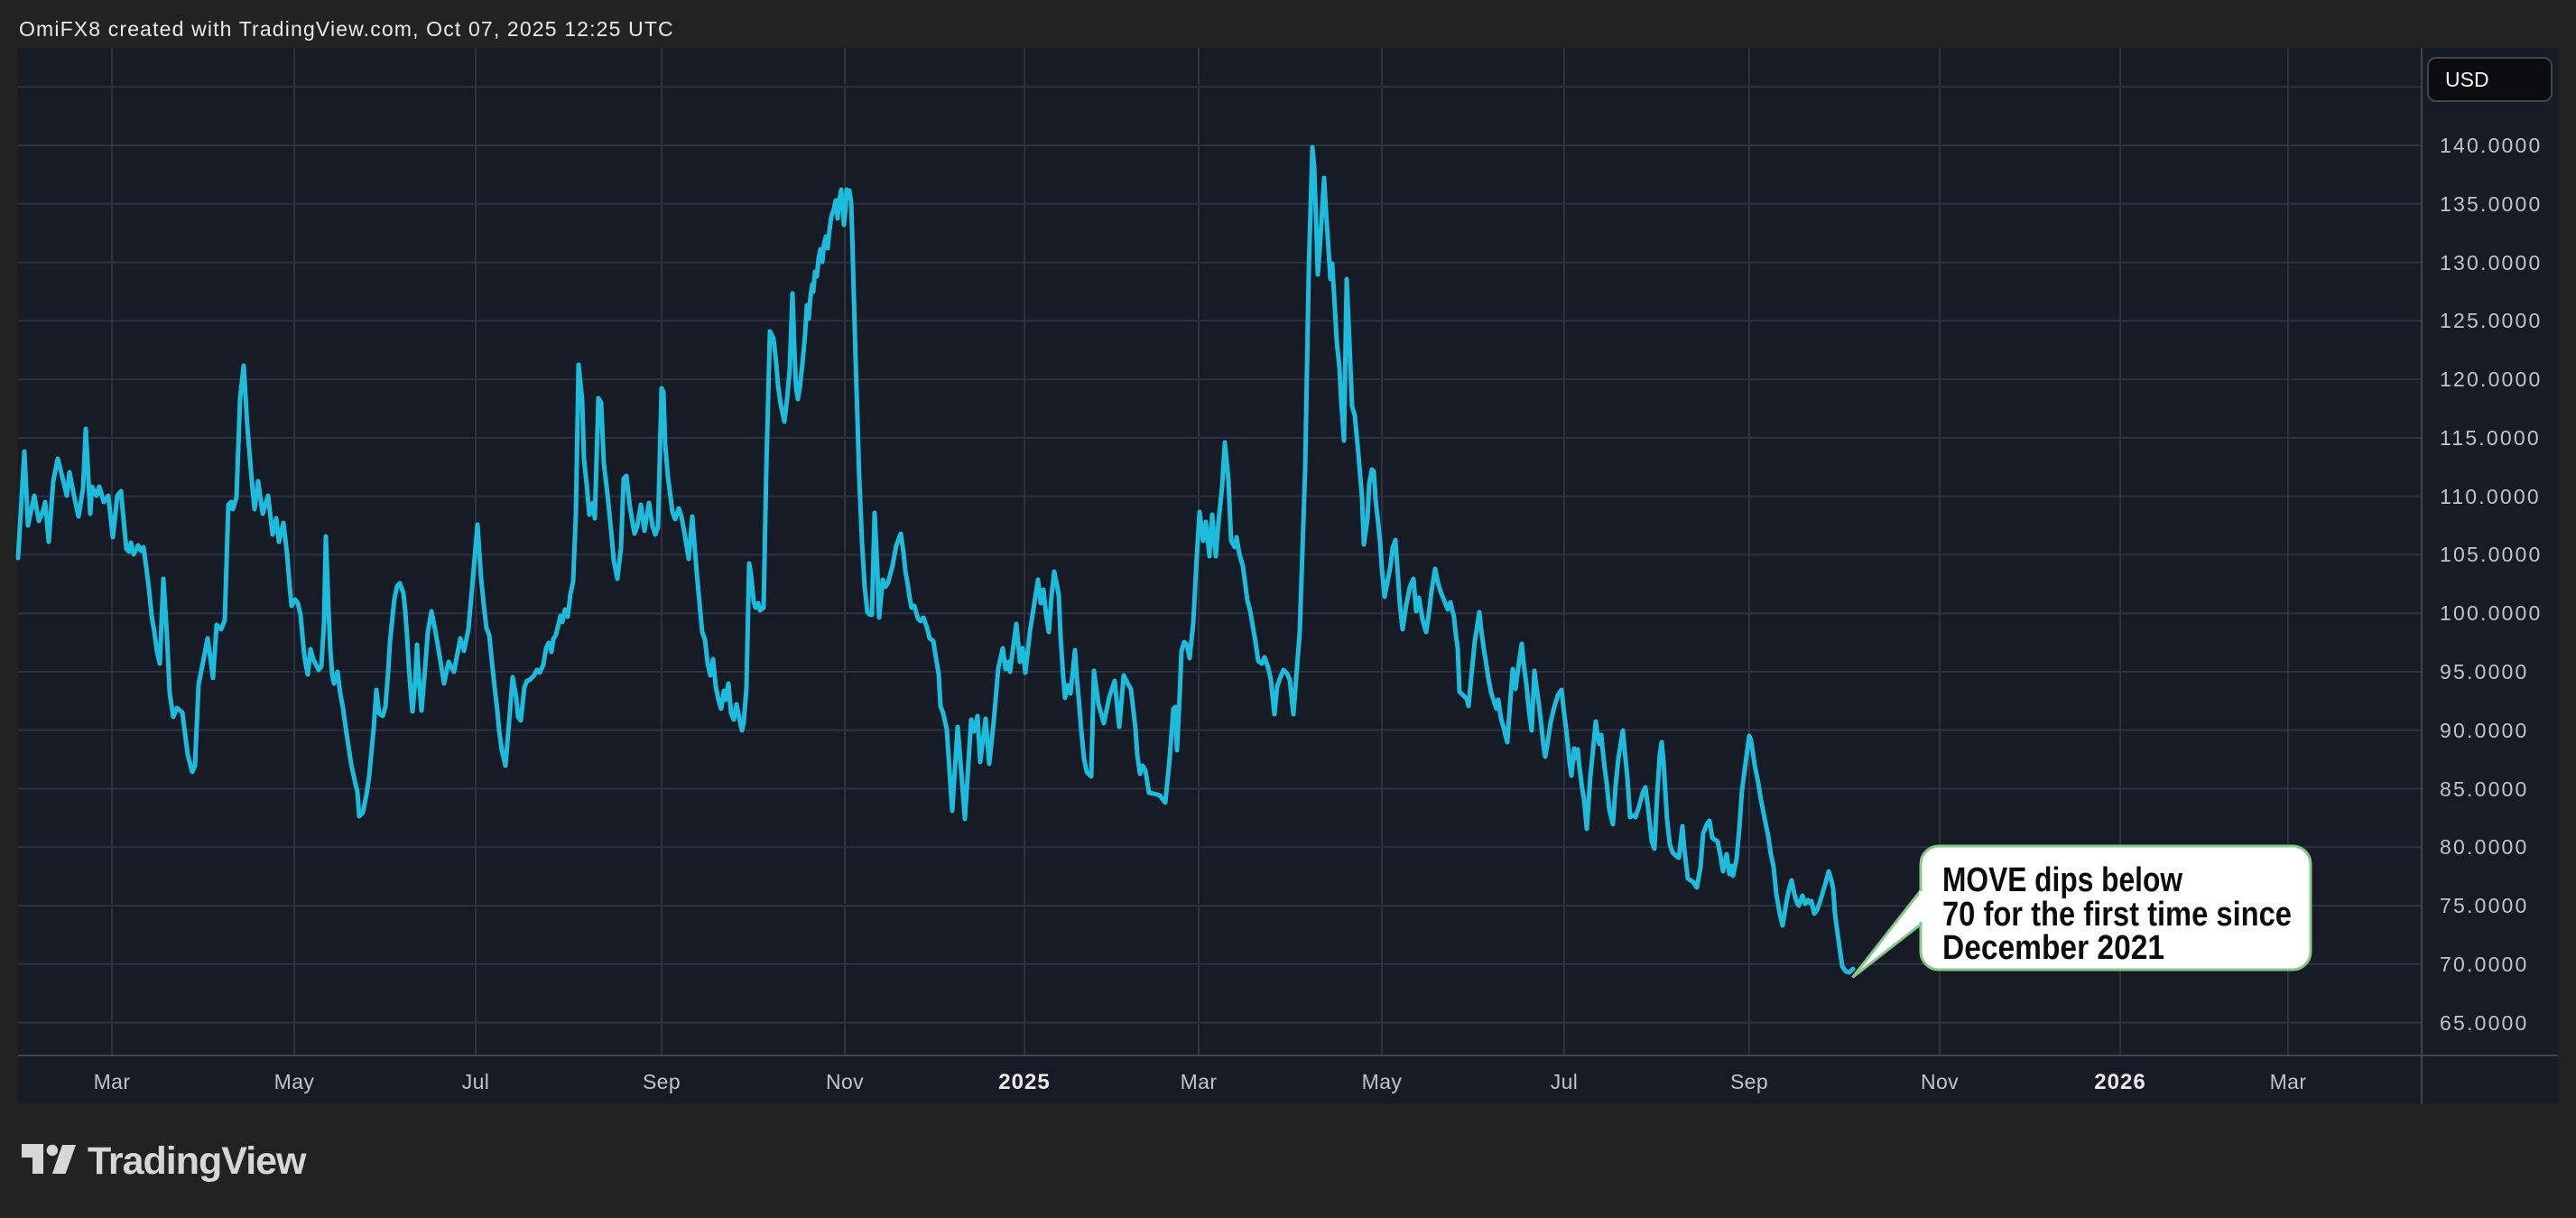  What do you see at coordinates (2467, 79) in the screenshot?
I see `svg-text: USD` at bounding box center [2467, 79].